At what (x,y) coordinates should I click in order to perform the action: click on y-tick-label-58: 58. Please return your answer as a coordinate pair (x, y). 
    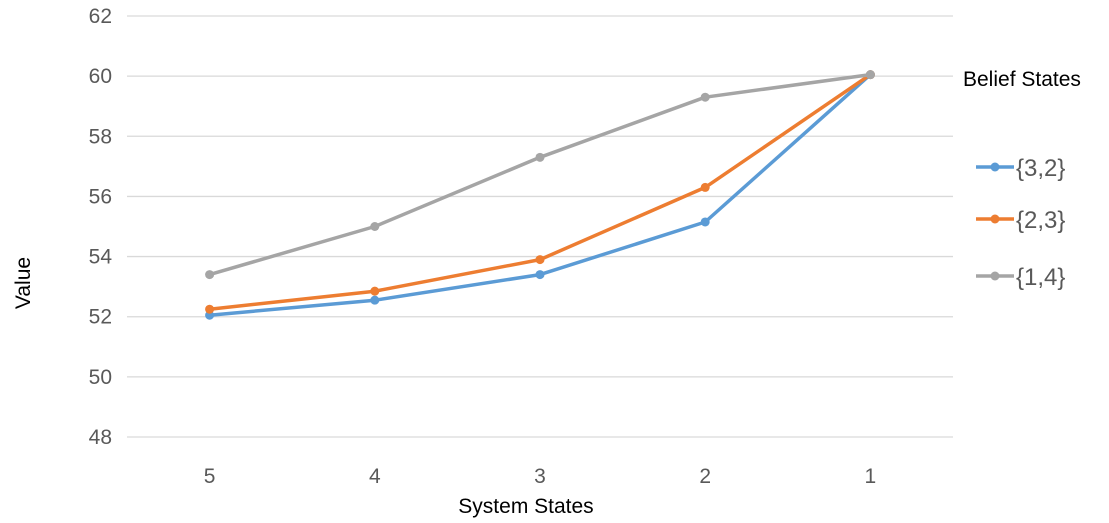
    Looking at the image, I should click on (100, 136).